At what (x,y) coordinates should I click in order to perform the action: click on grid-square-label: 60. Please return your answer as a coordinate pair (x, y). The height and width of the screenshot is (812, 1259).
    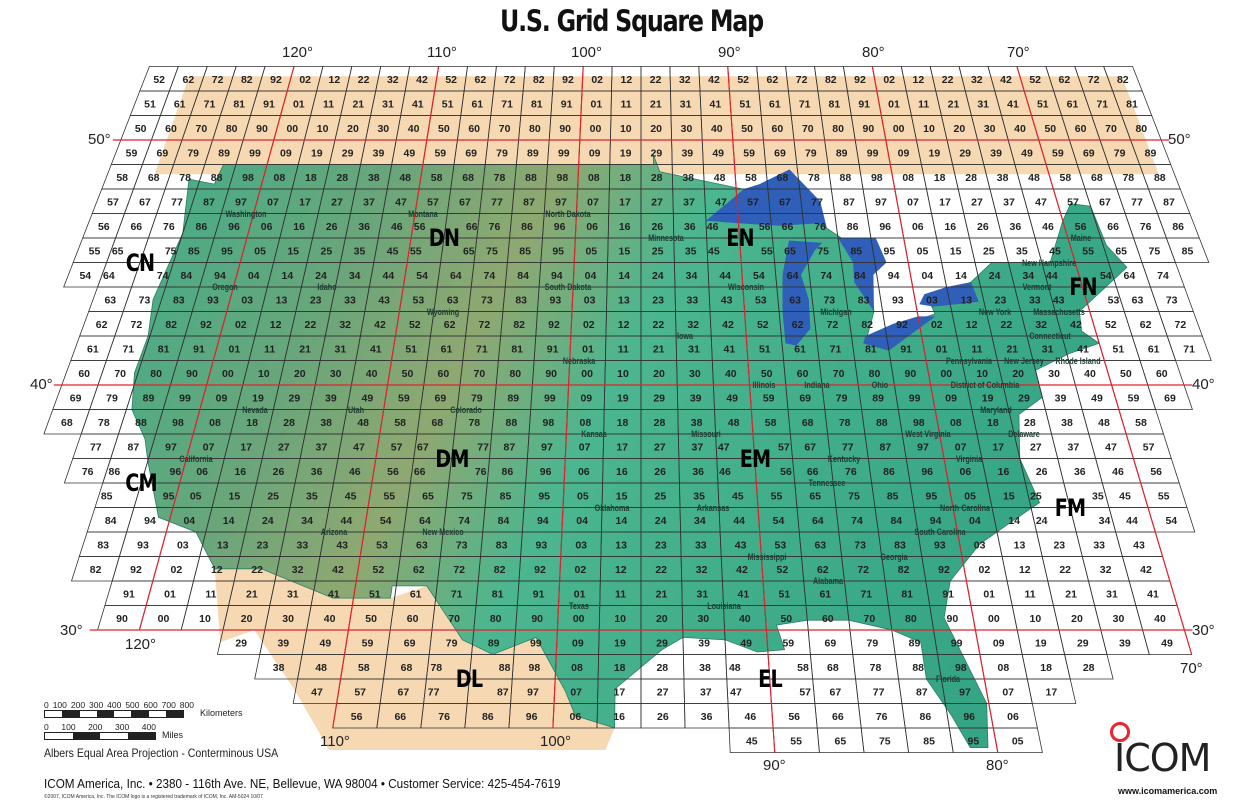
    Looking at the image, I should click on (828, 619).